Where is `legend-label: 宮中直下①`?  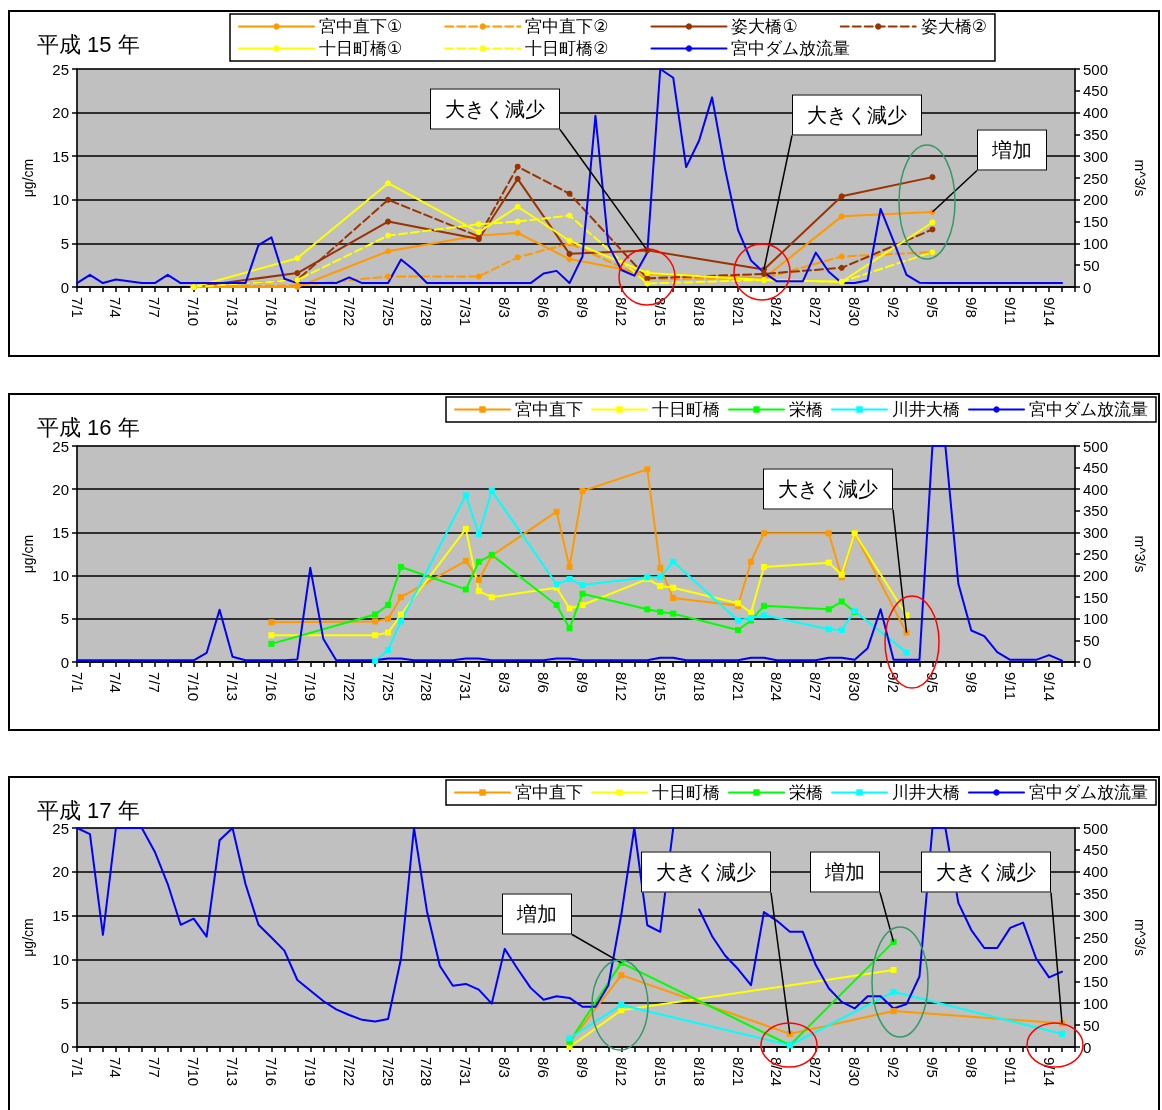 legend-label: 宮中直下① is located at coordinates (361, 26).